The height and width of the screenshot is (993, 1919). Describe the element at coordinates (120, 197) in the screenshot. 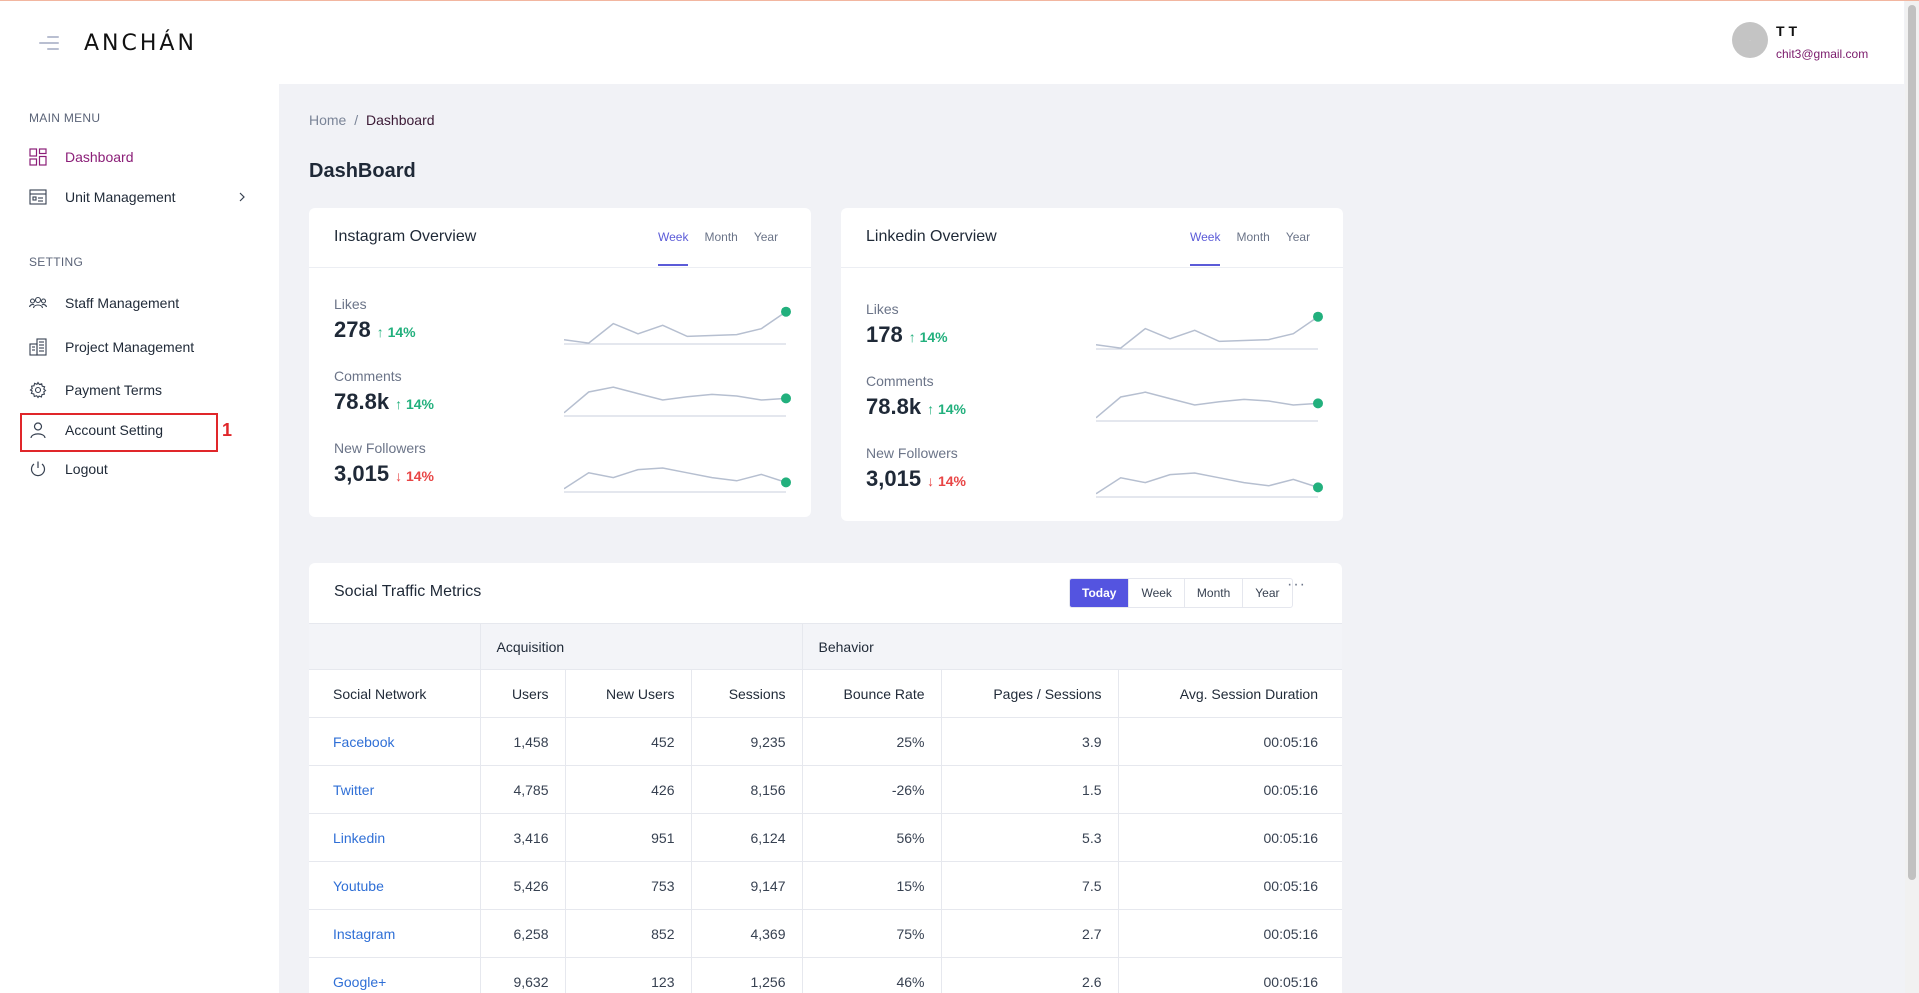

I see `sidebar-item-label: Unit Management` at that location.